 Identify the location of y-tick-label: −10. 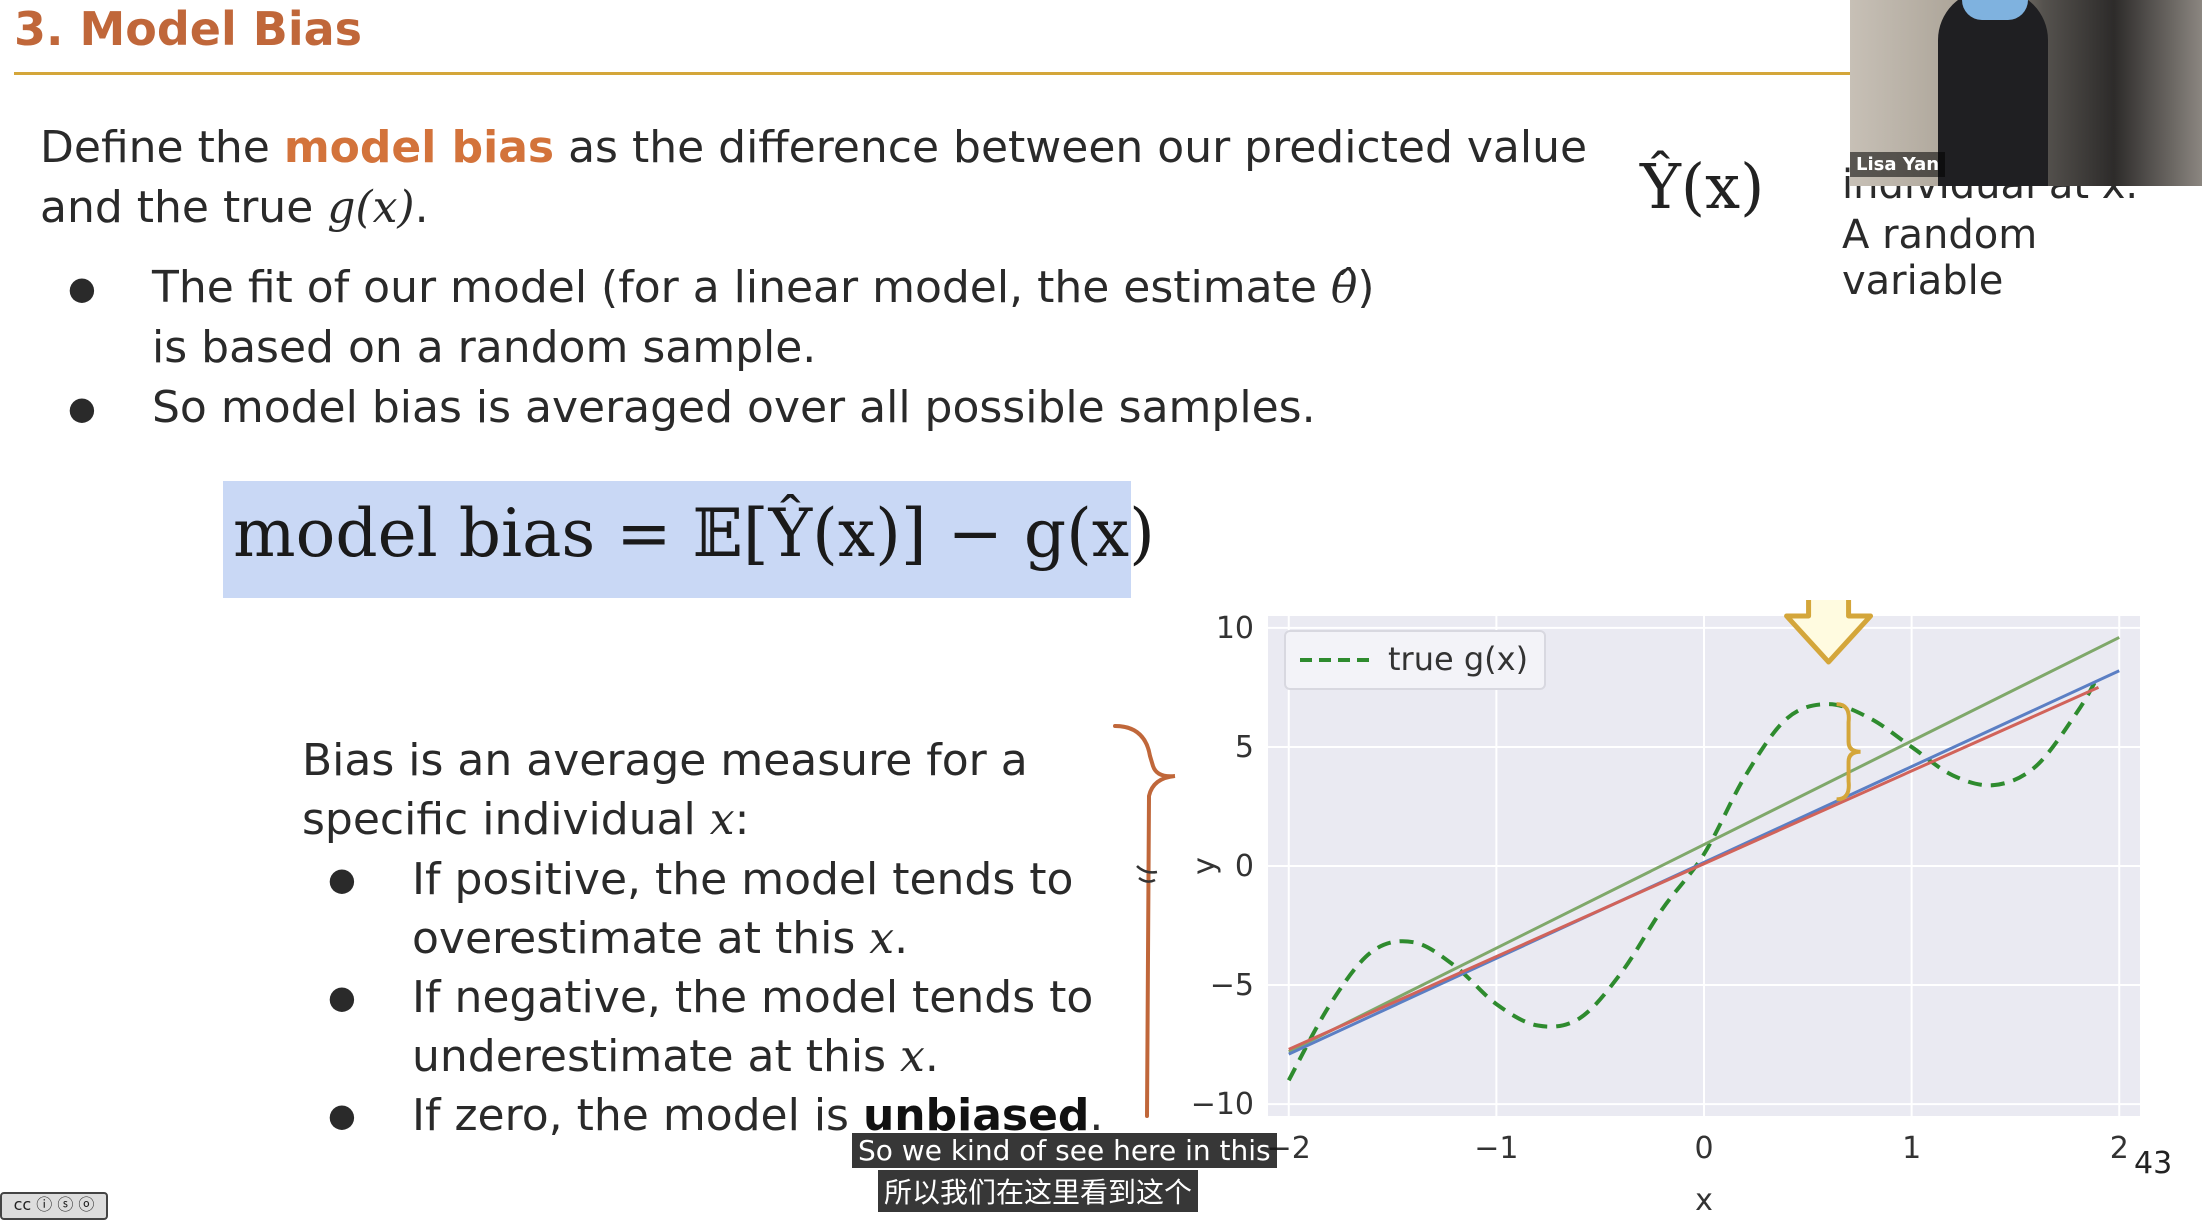
(1222, 1104).